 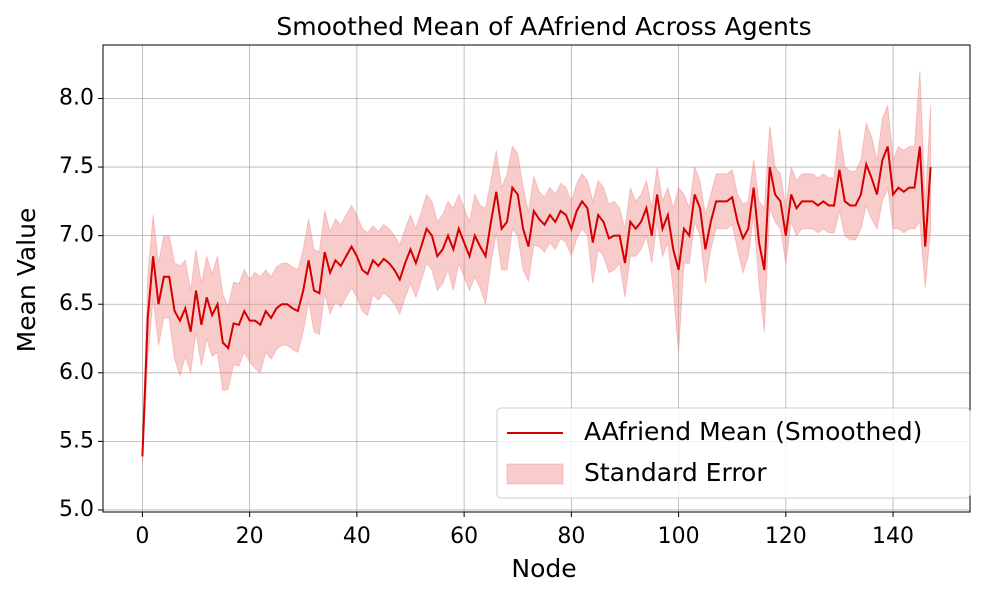 What do you see at coordinates (26, 280) in the screenshot?
I see `y-axis-label: Mean Value` at bounding box center [26, 280].